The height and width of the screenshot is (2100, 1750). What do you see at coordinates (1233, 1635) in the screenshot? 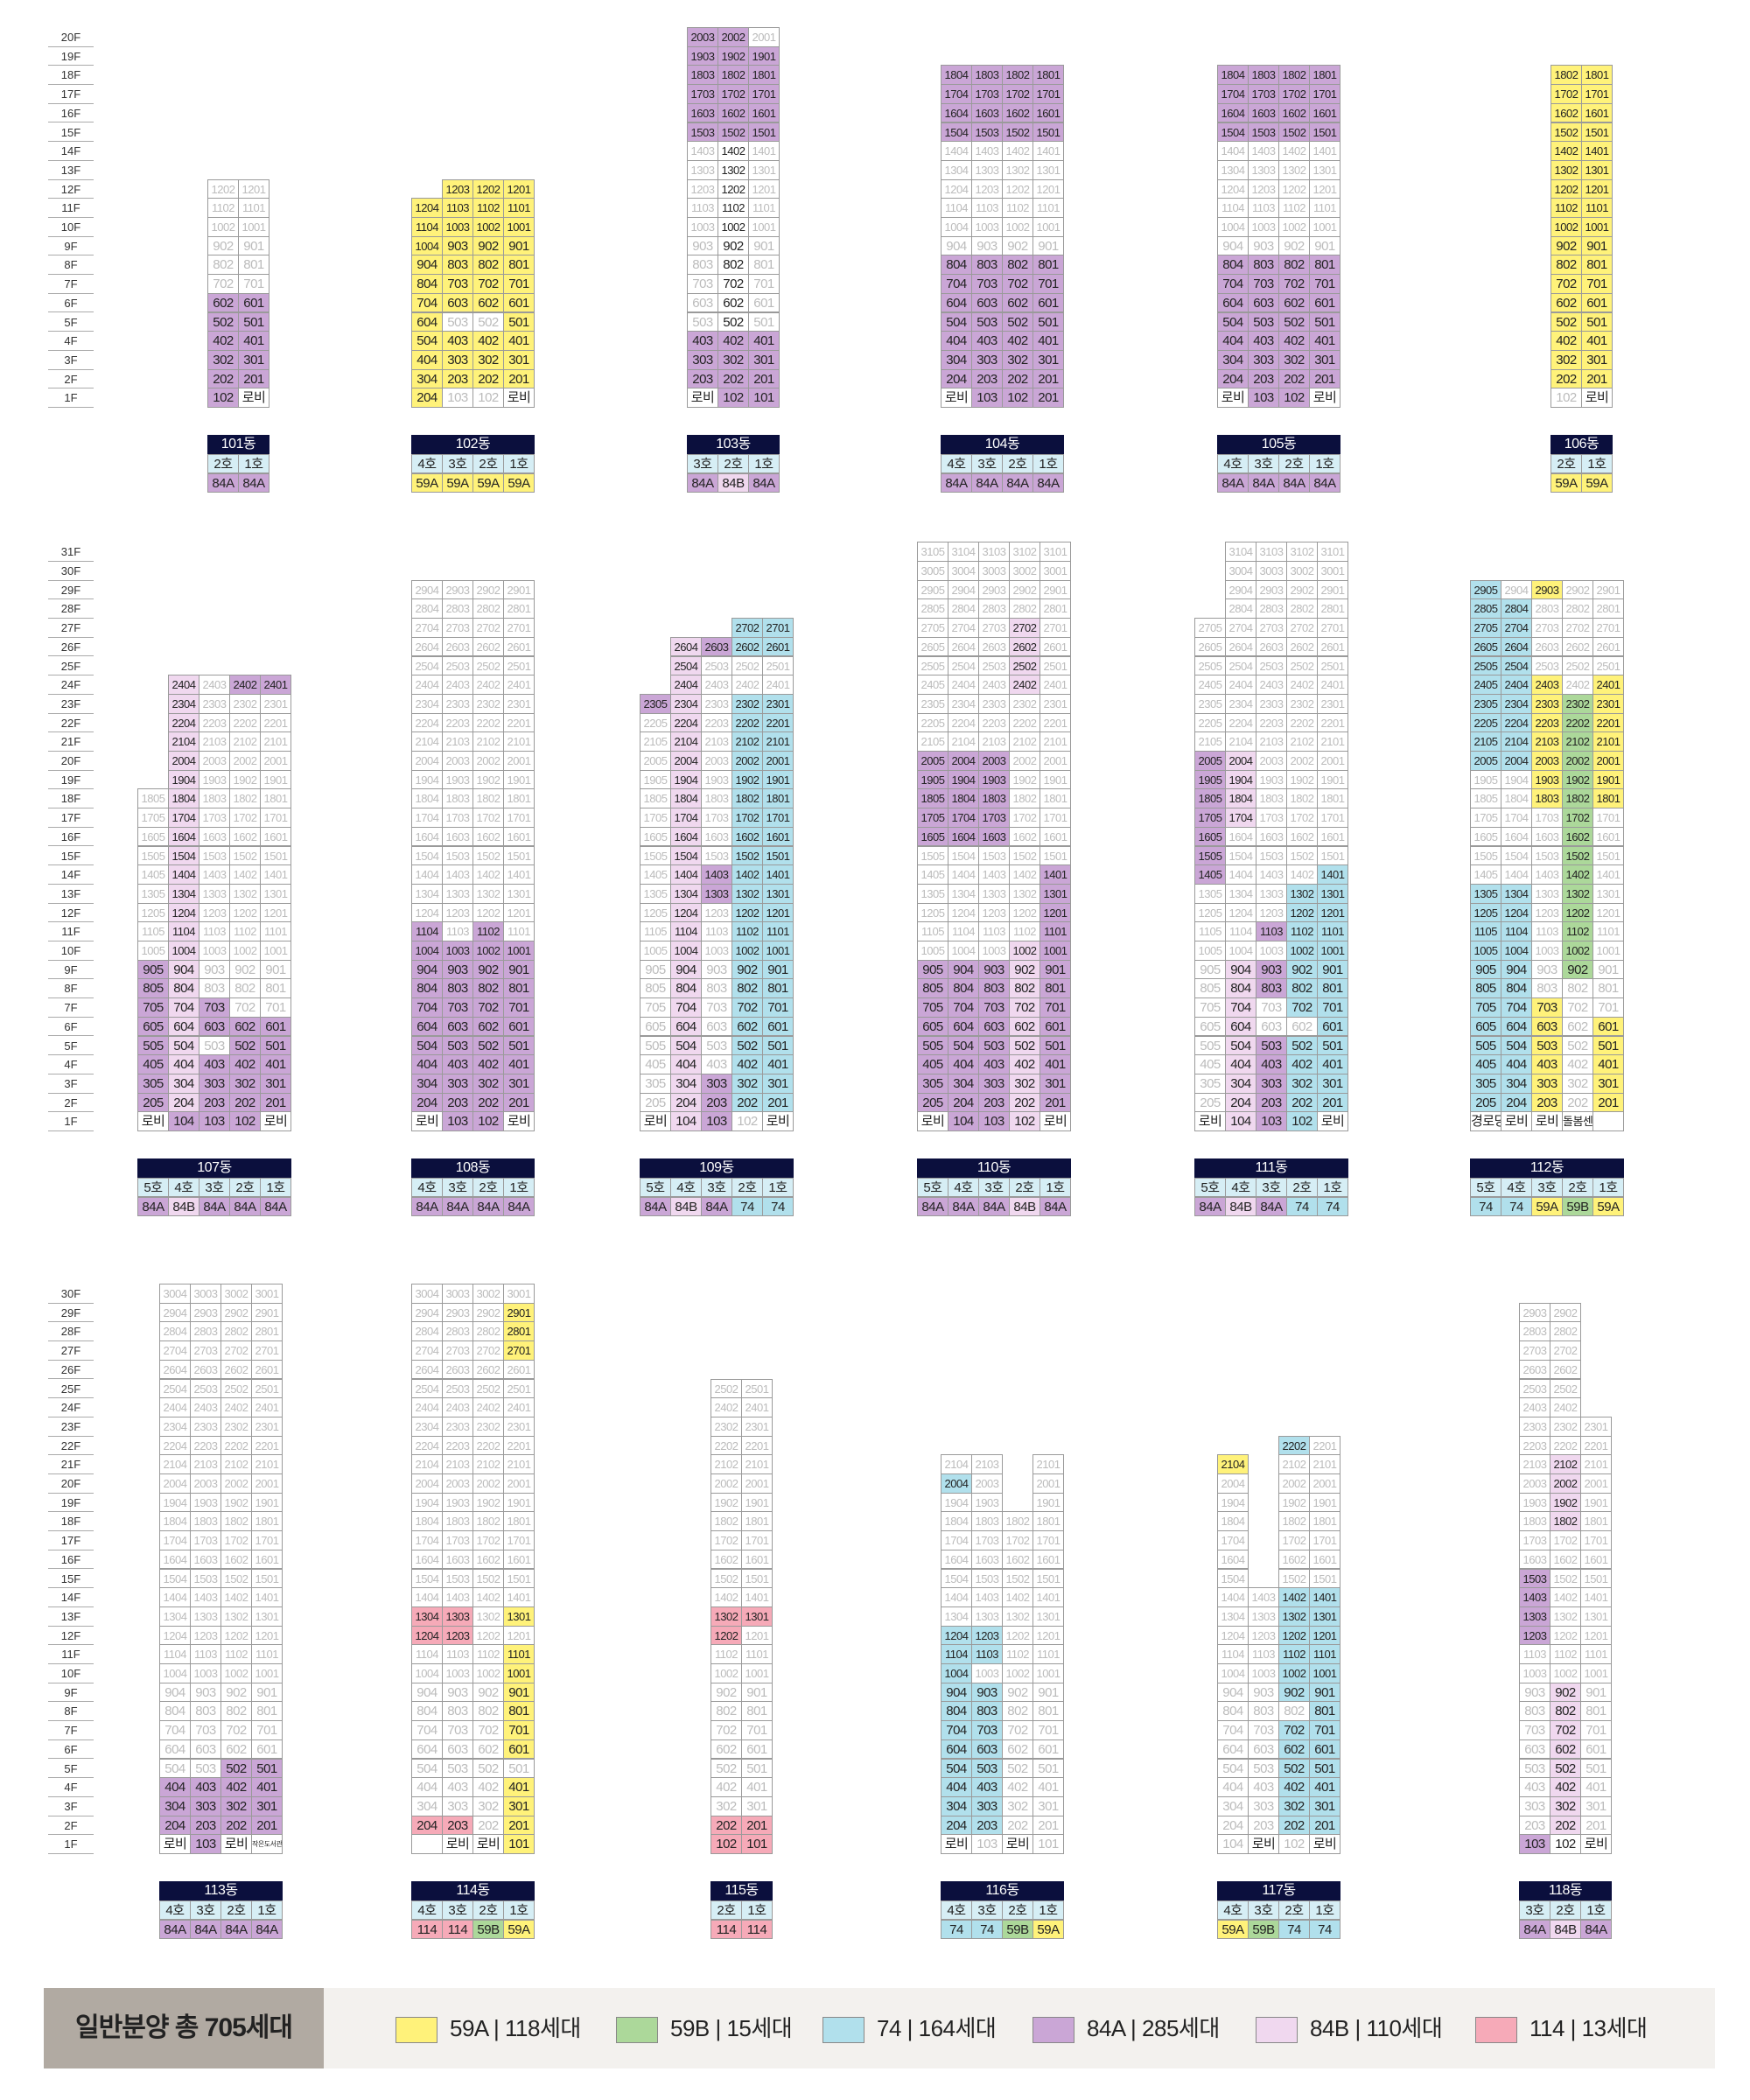
I see `unit-cell: 1204` at bounding box center [1233, 1635].